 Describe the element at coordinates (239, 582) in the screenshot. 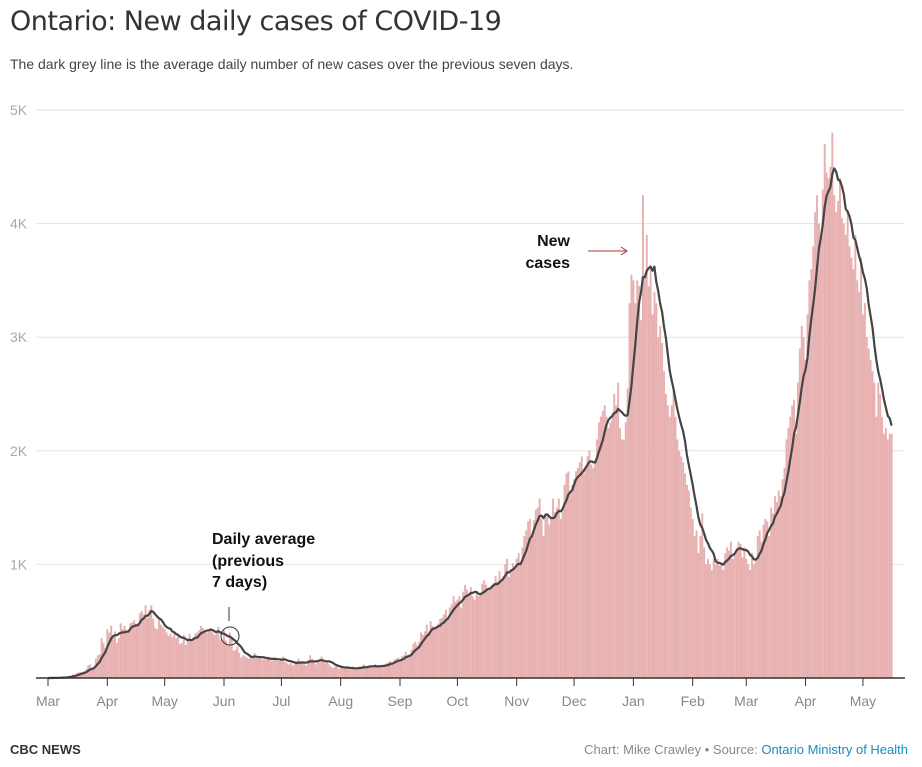

I see `annotation-avg-line3: 7 days)` at that location.